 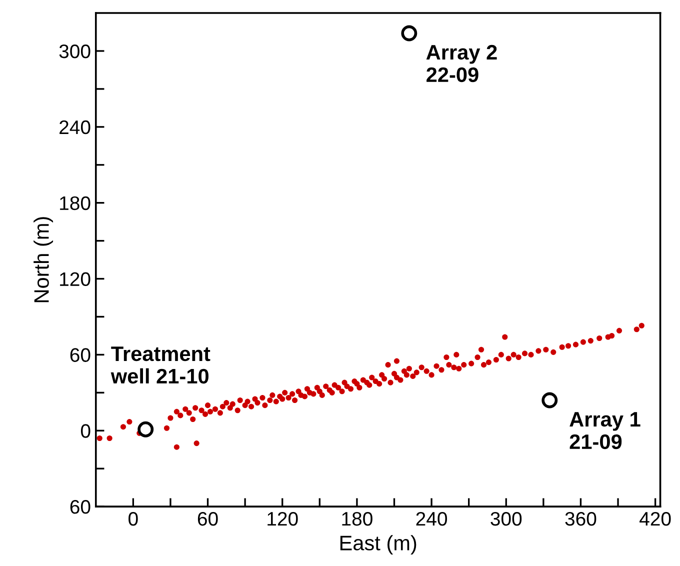 I want to click on annotation: Array 2 22-09, so click(x=461, y=63).